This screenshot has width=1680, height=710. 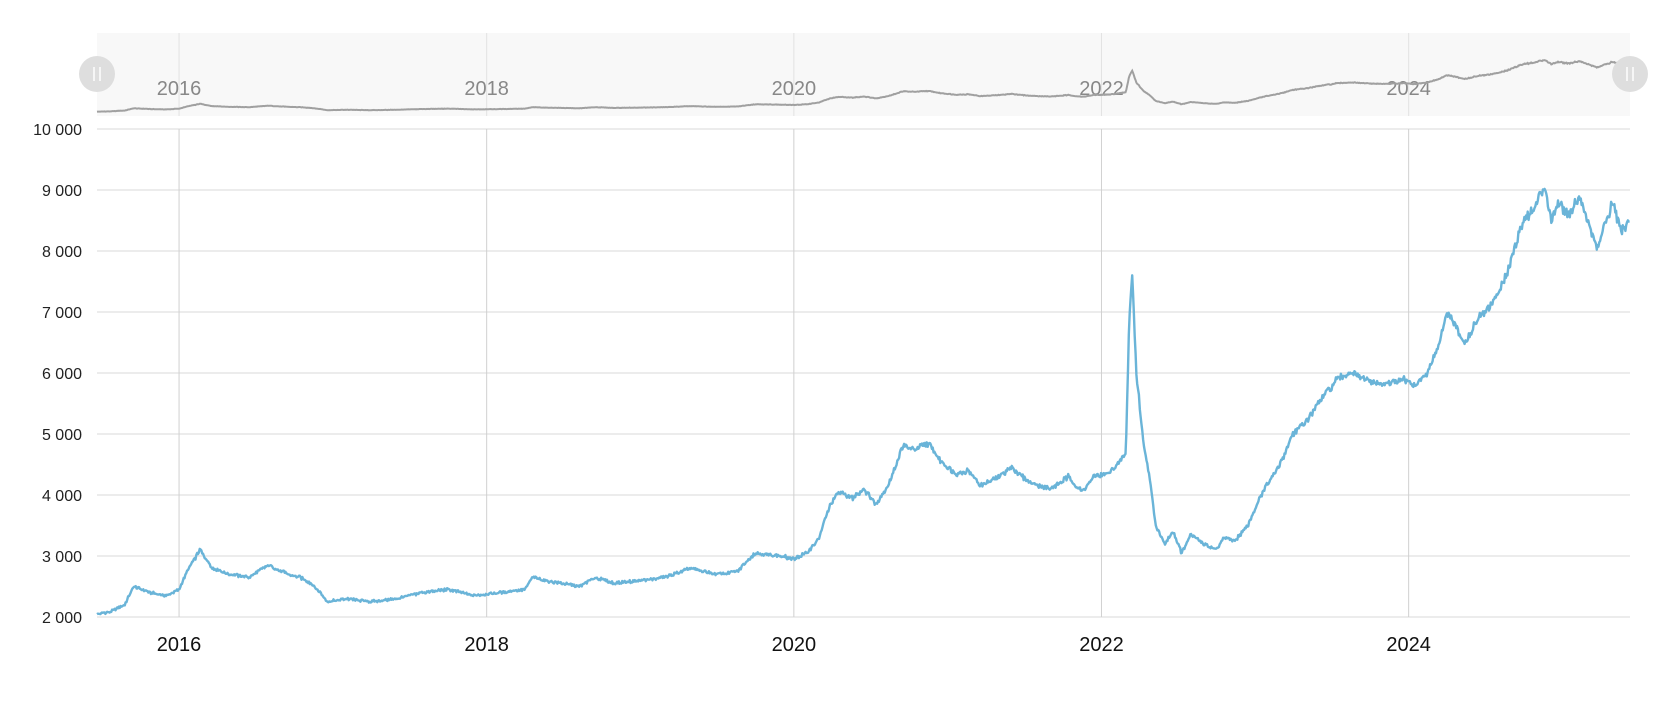 I want to click on x-tick-label: 2018, so click(x=486, y=645).